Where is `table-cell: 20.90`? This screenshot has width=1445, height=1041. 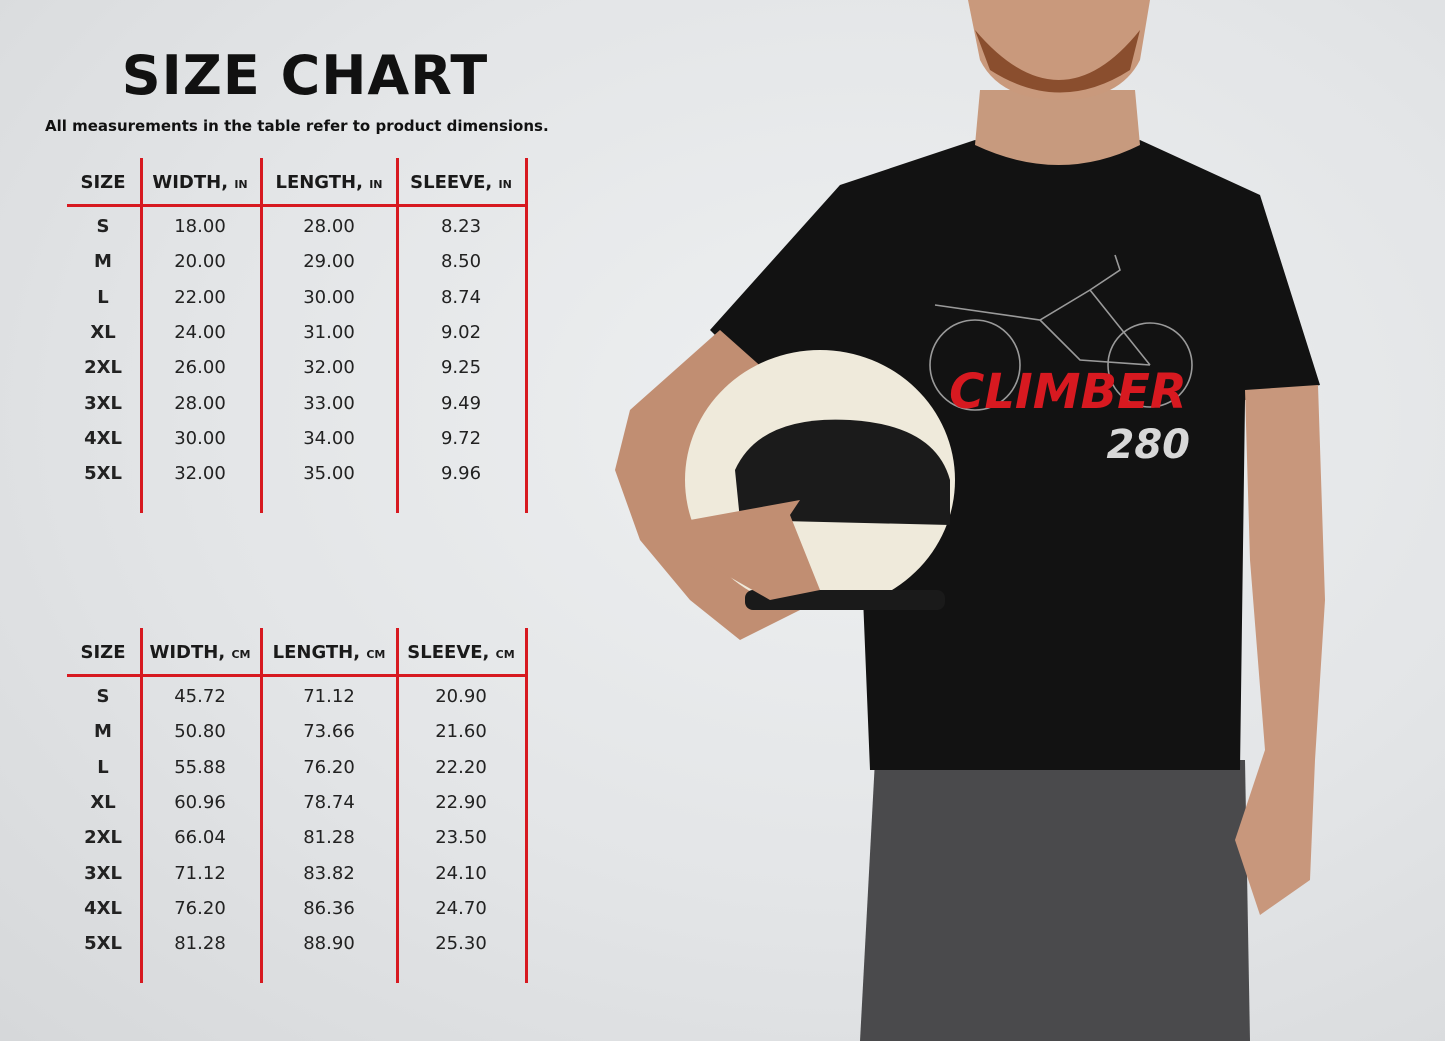
table-cell: 20.90 is located at coordinates (461, 696).